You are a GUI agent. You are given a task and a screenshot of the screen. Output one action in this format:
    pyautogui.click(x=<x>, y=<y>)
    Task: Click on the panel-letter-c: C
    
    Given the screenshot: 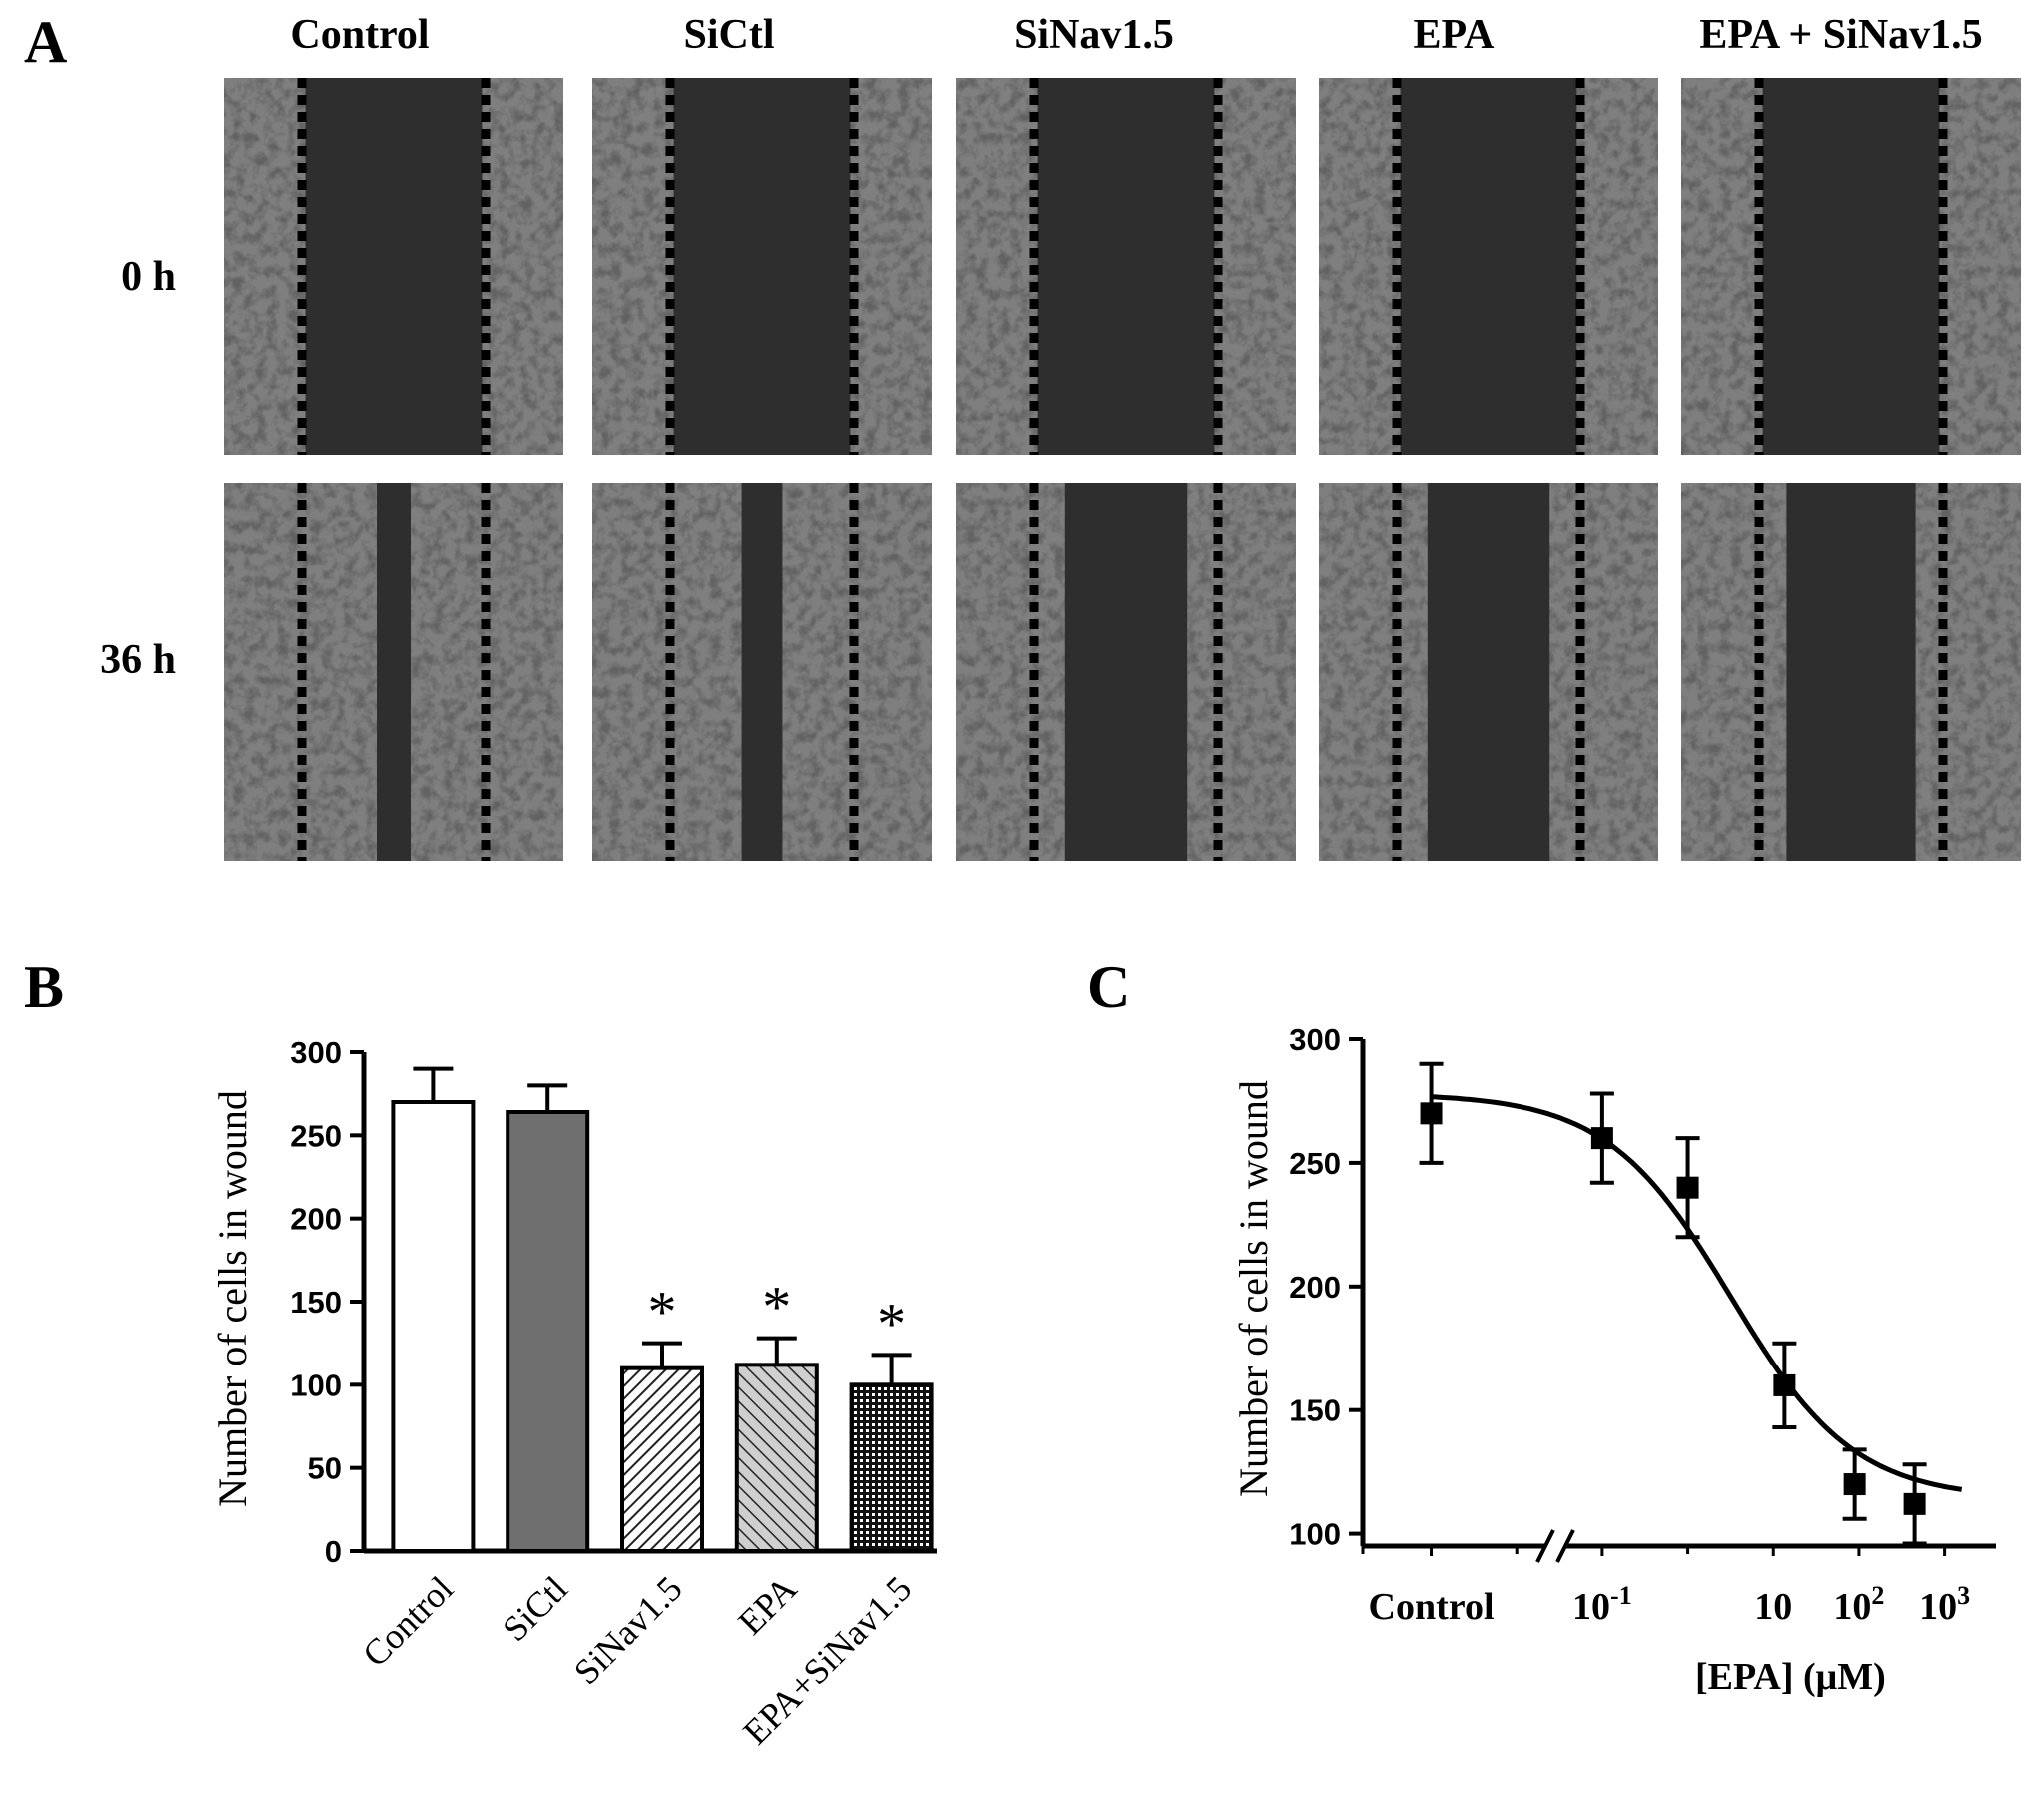 What is the action you would take?
    pyautogui.click(x=1108, y=987)
    